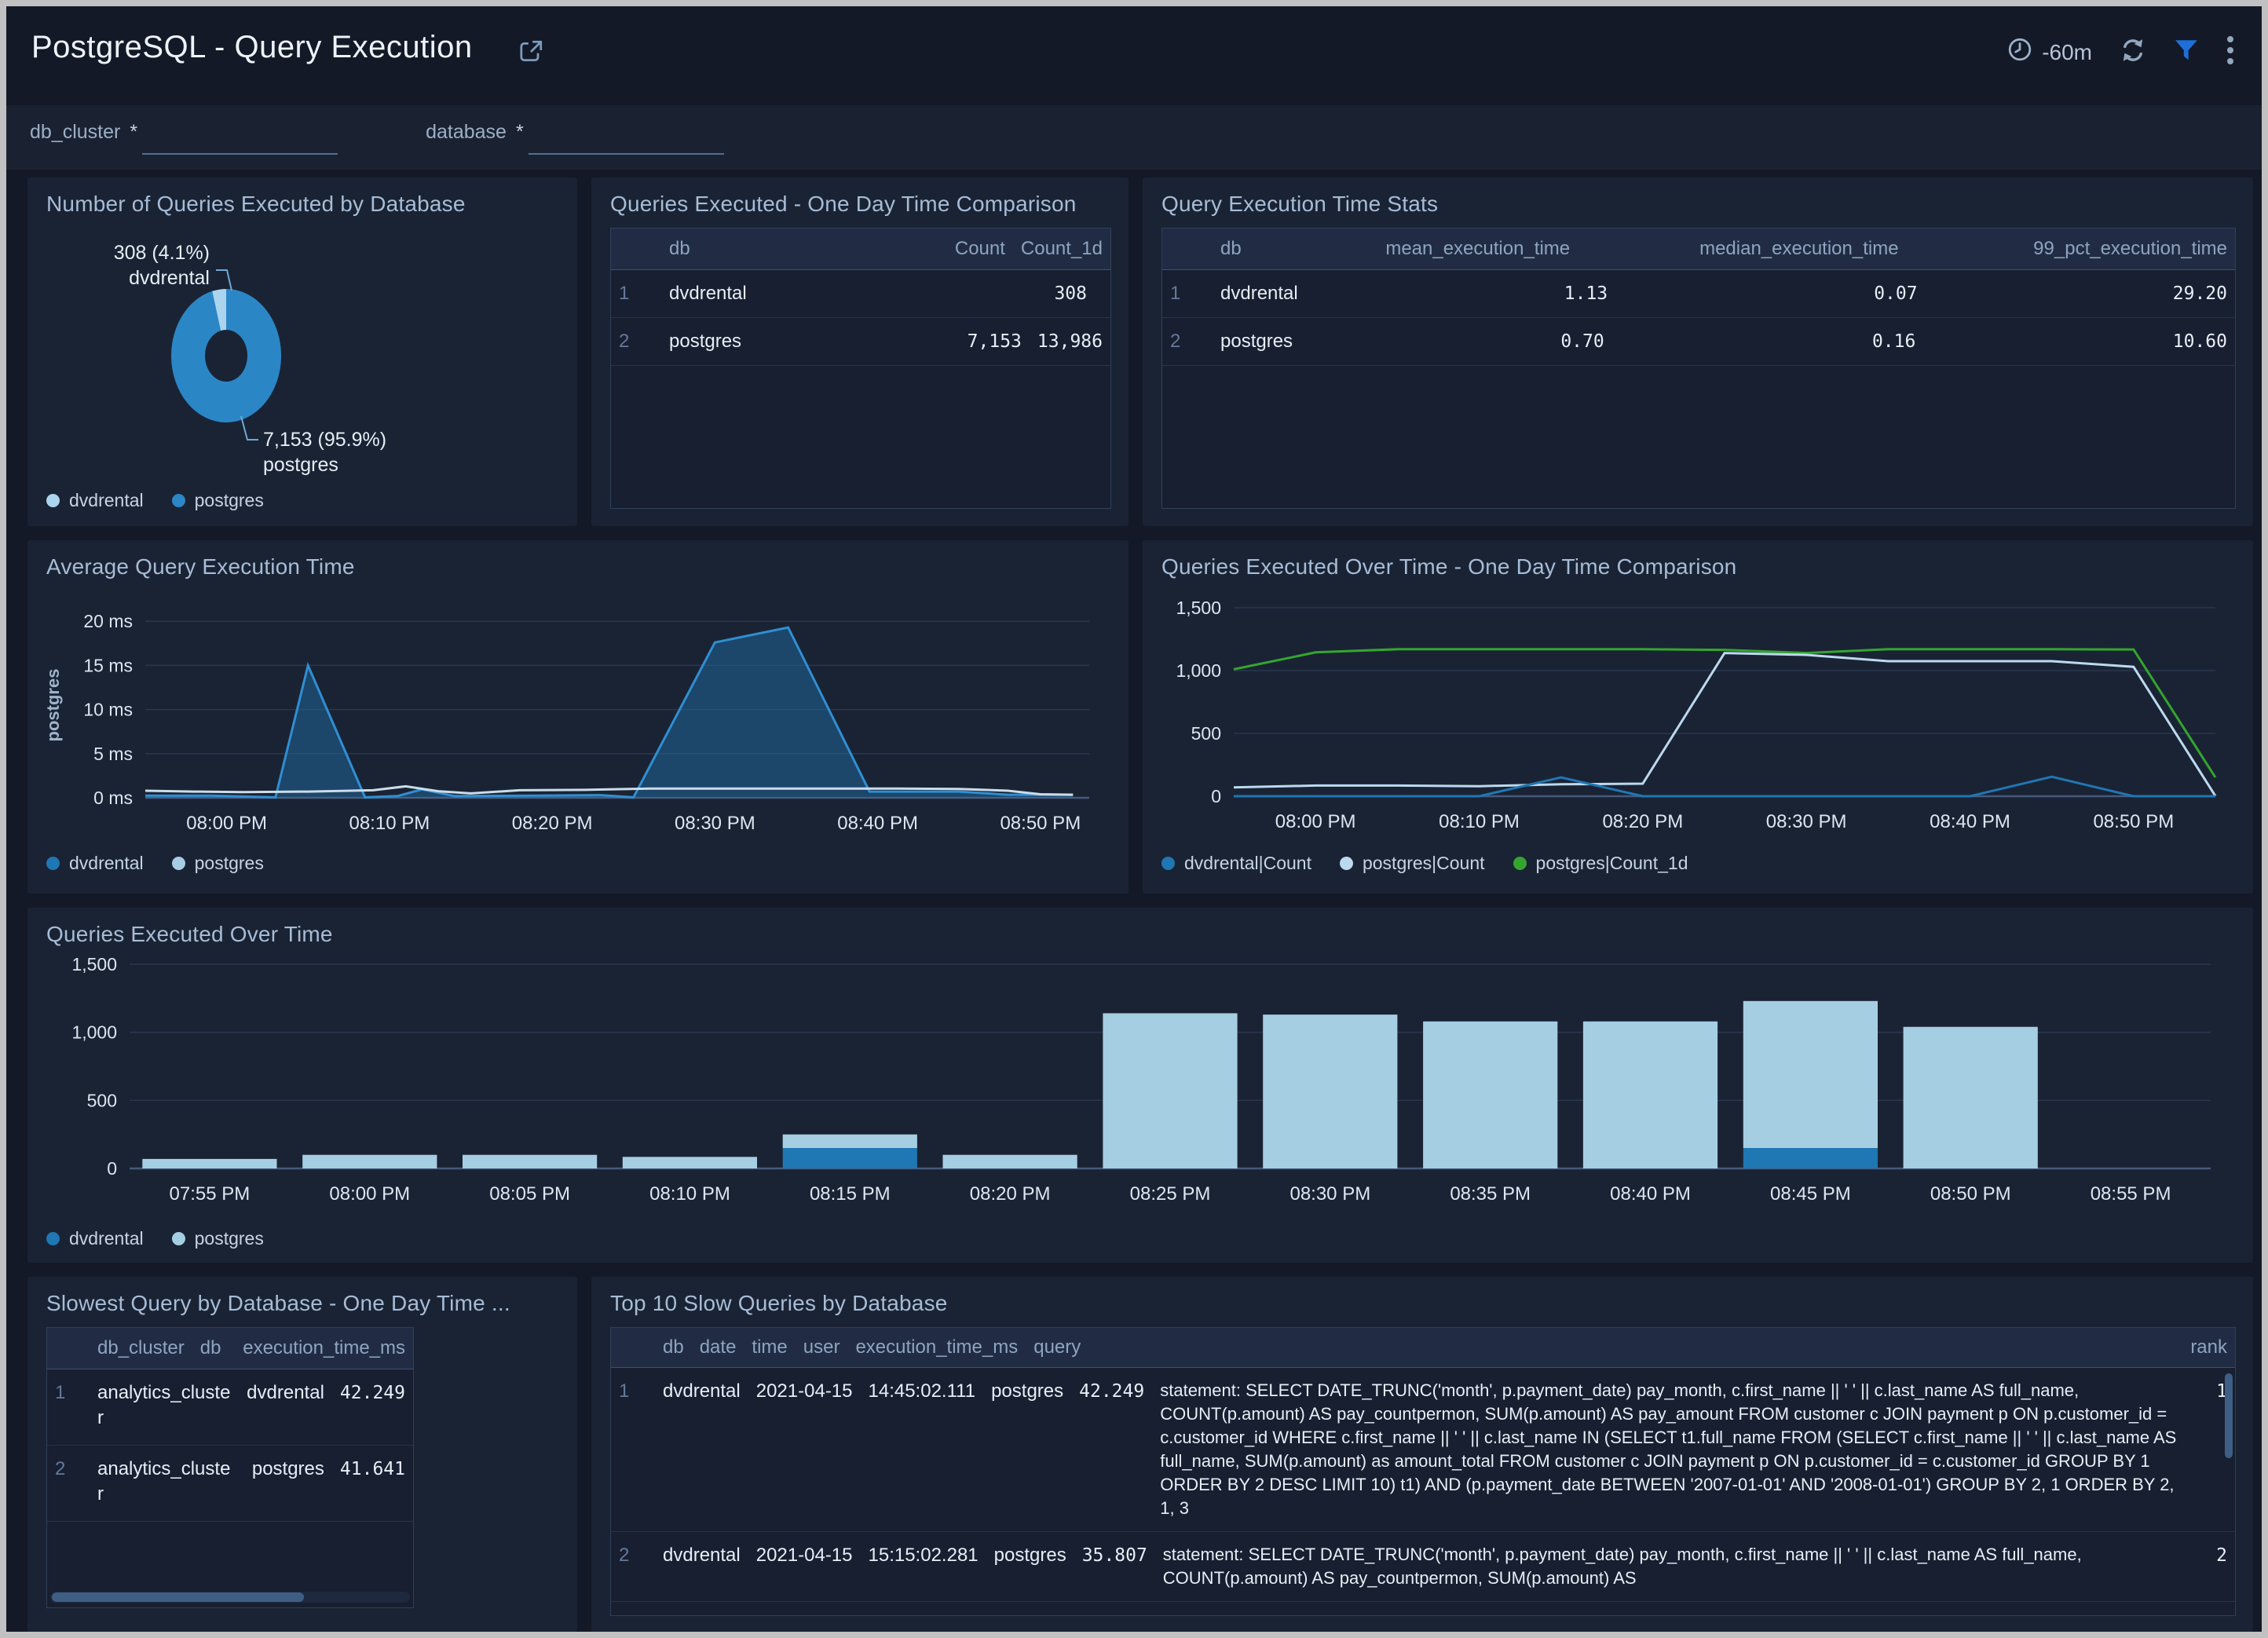 The image size is (2268, 1638). Describe the element at coordinates (1478, 248) in the screenshot. I see `column-header: mean_execution_time` at that location.